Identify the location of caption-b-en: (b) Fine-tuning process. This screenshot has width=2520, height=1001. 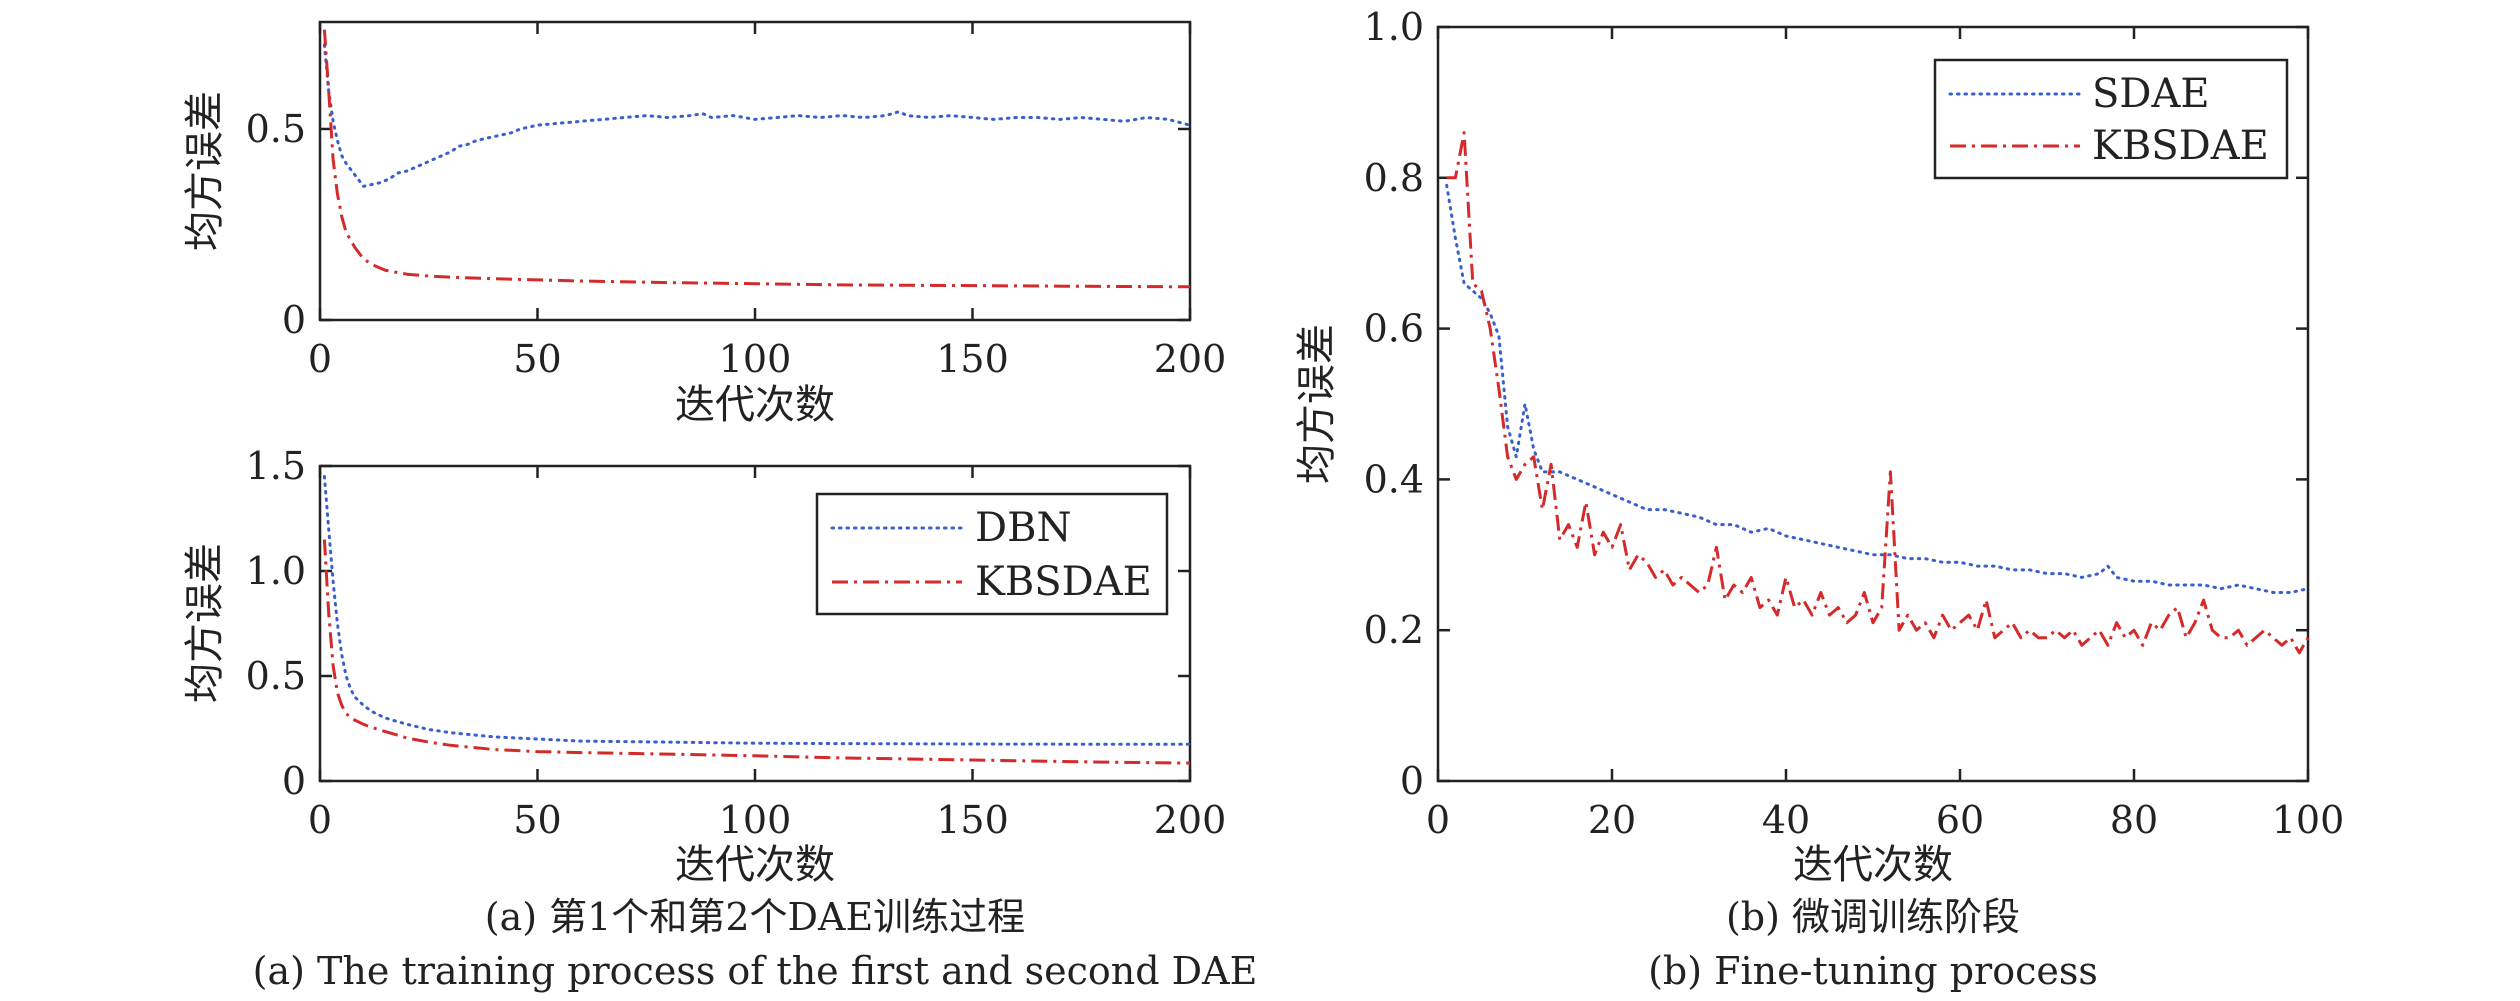
(1873, 971).